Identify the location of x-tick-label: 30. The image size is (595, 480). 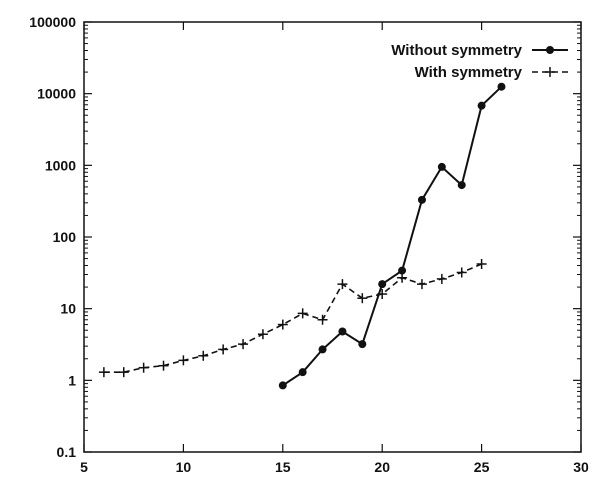
(581, 467).